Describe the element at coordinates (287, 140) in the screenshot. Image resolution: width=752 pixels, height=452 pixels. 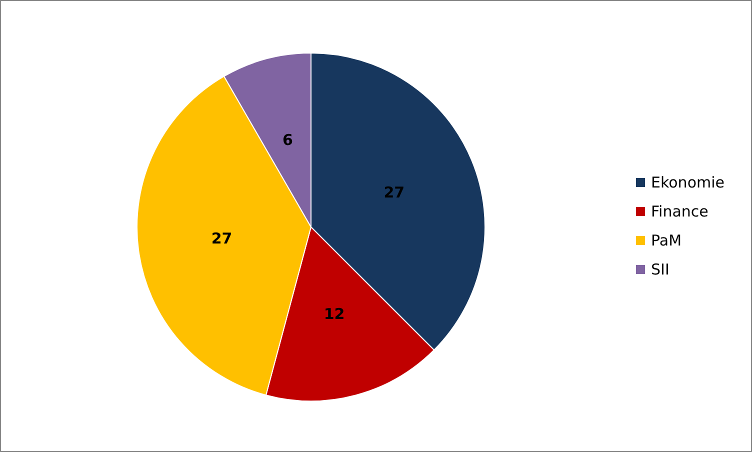
I see `data-label: 6` at that location.